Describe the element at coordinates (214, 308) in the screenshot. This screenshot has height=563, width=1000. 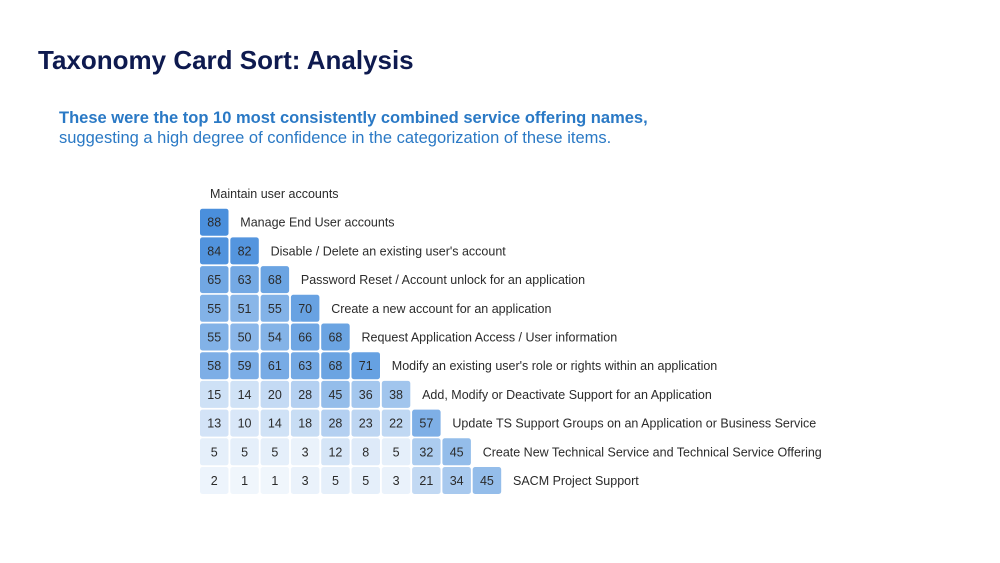
I see `heatmap-cell-r4-c0` at that location.